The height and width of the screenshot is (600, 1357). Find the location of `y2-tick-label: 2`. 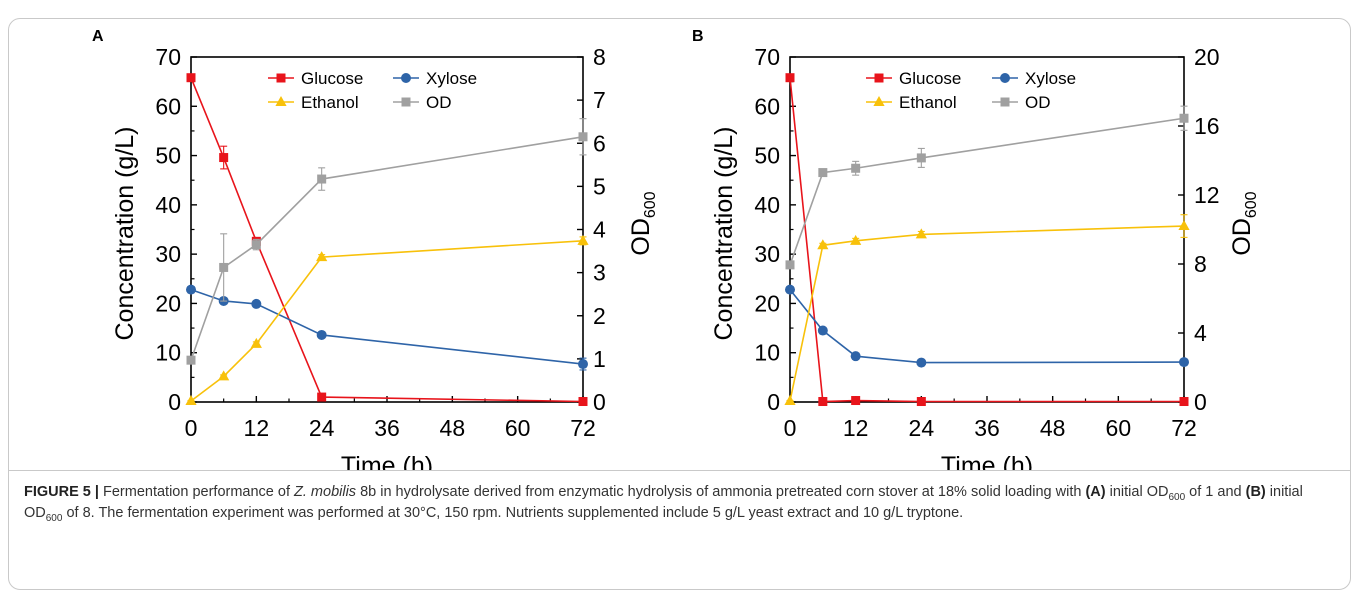

y2-tick-label: 2 is located at coordinates (599, 316).